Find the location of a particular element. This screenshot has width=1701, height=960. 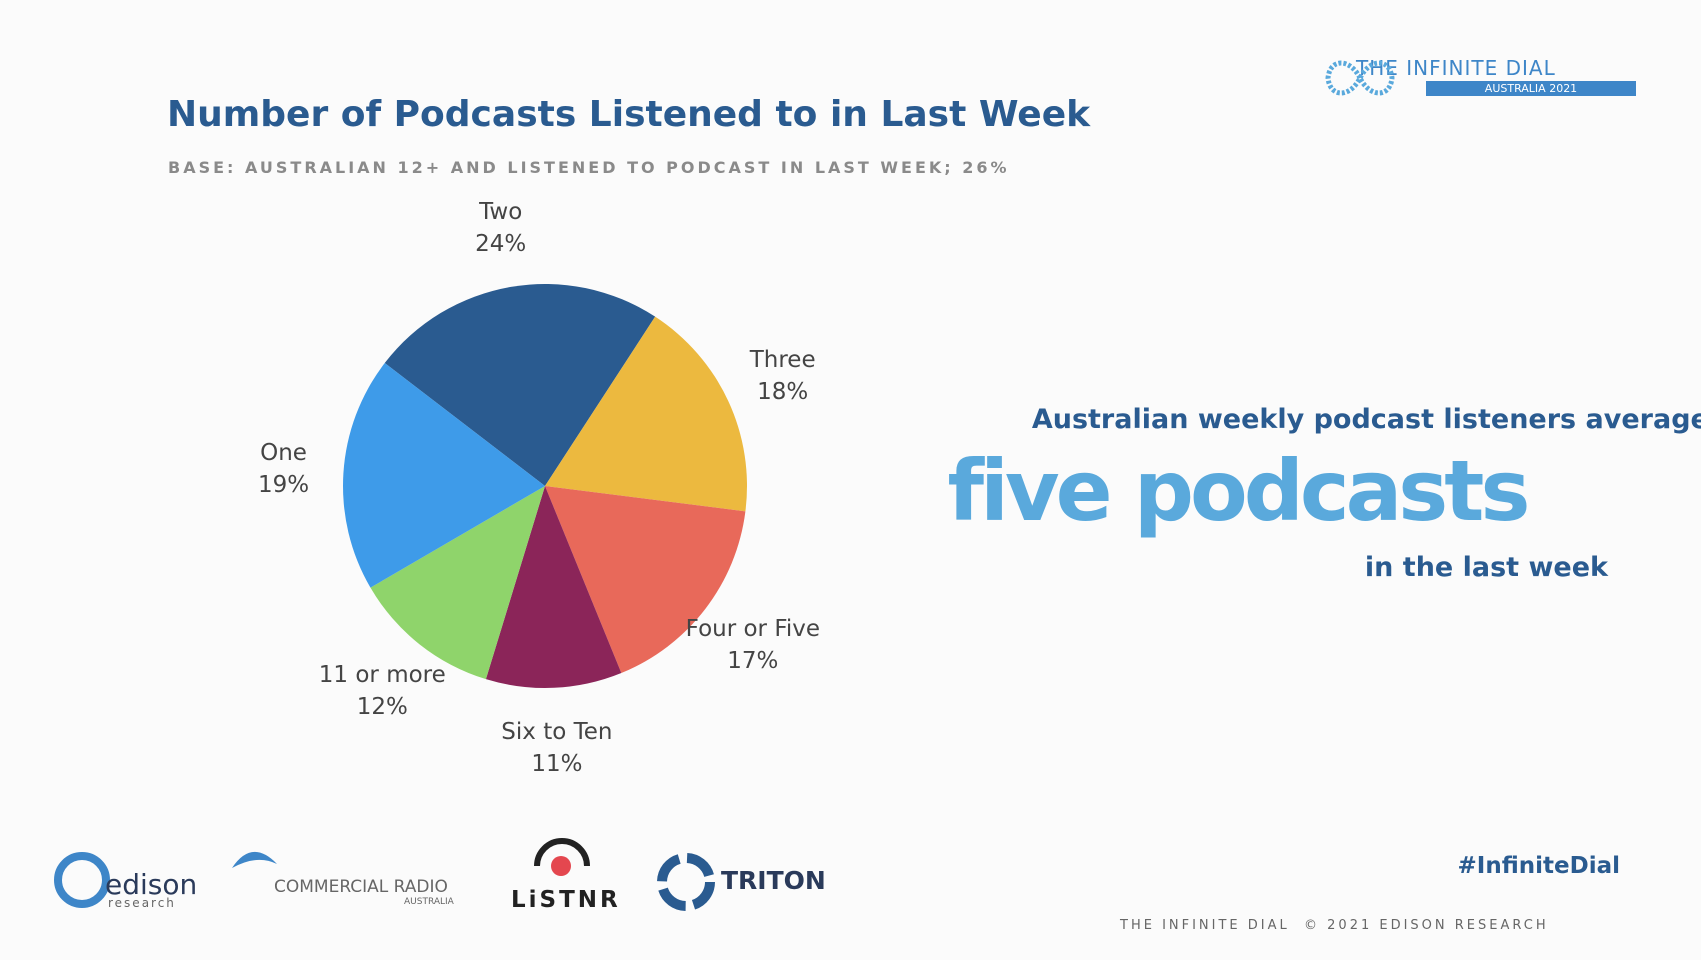

logo-edition: AUSTRALIA 2021 is located at coordinates (1531, 88).